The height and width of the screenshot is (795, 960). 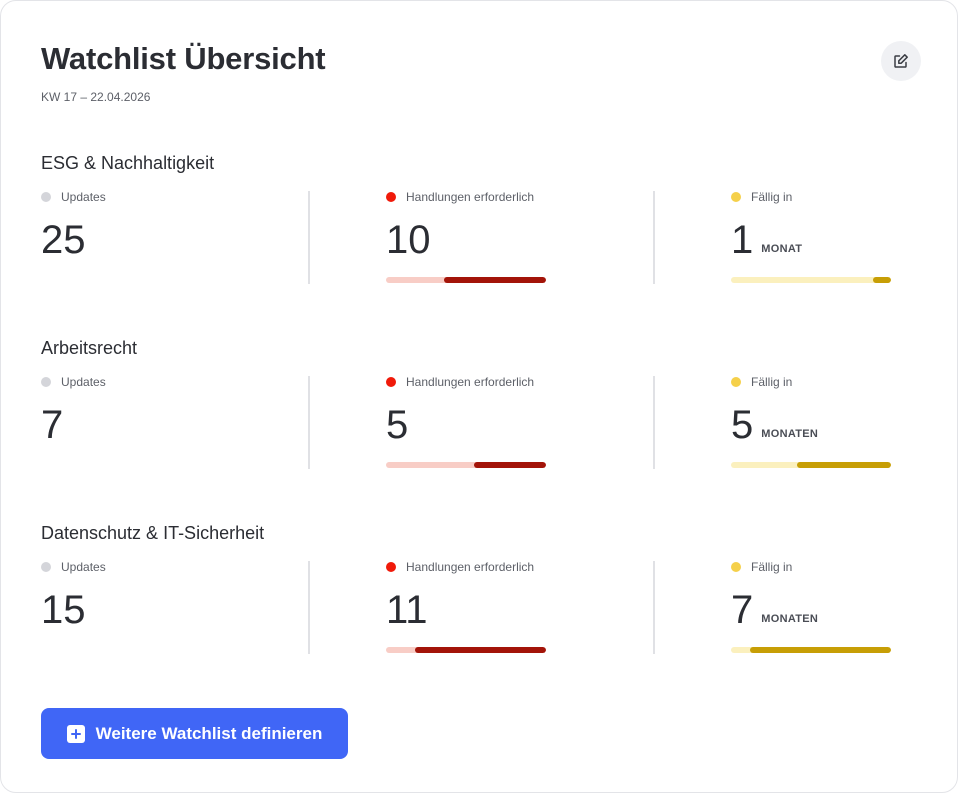 What do you see at coordinates (63, 610) in the screenshot?
I see `updates-value: 15` at bounding box center [63, 610].